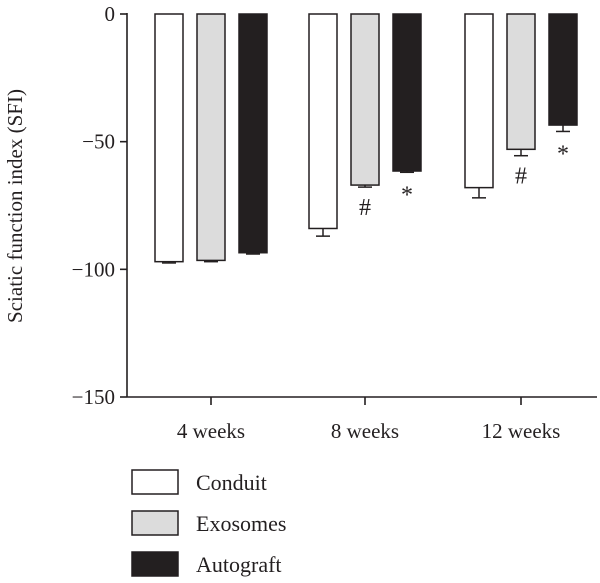 This screenshot has width=600, height=583. Describe the element at coordinates (93, 397) in the screenshot. I see `y-tick-label: −150` at that location.